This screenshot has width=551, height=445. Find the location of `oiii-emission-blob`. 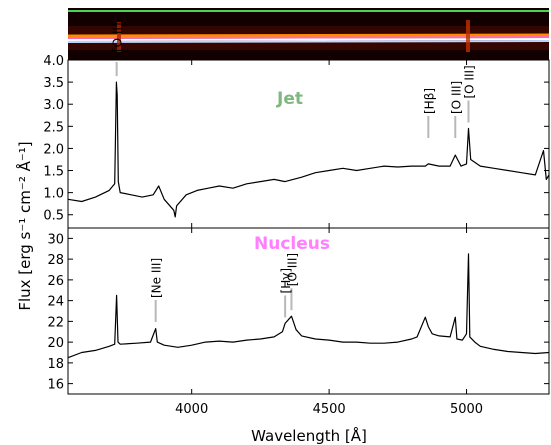

oiii-emission-blob is located at coordinates (468, 36).